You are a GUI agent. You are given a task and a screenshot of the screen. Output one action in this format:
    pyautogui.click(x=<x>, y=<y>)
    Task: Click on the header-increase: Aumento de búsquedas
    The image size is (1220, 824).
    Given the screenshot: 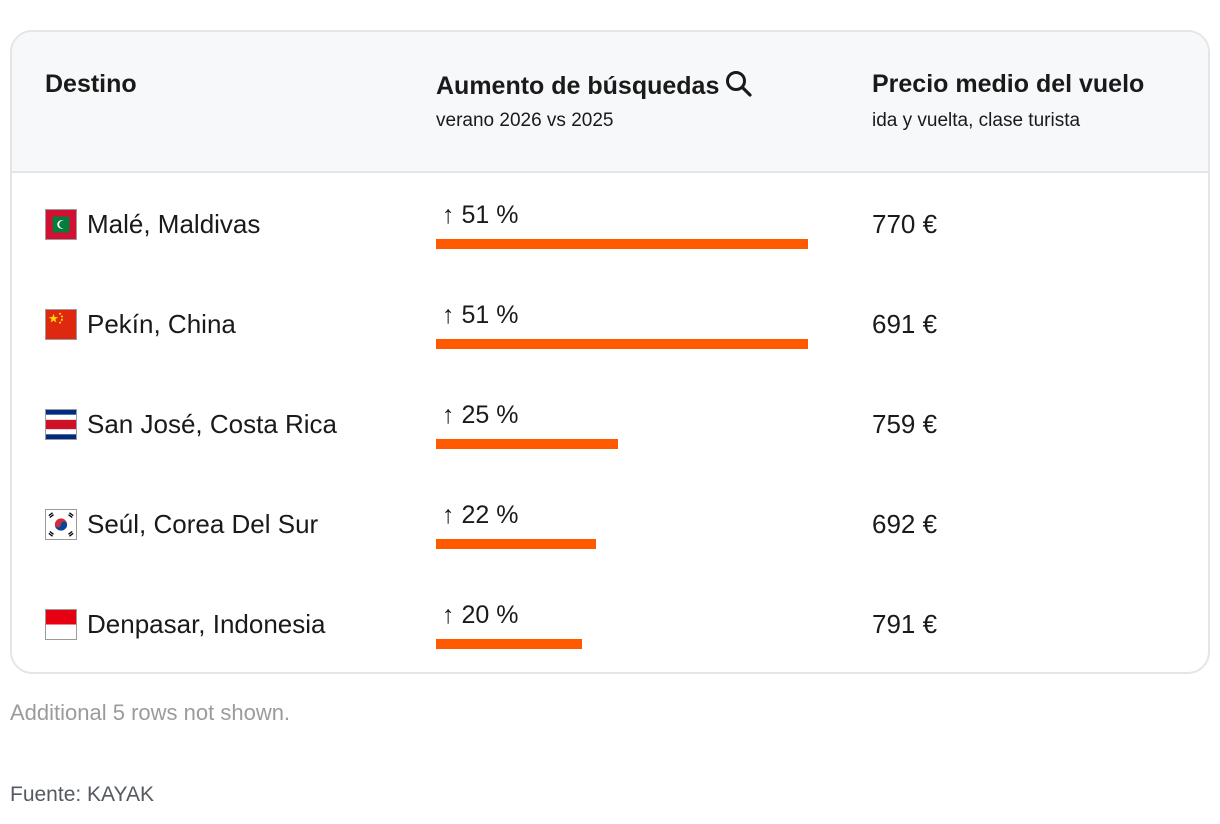 What is the action you would take?
    pyautogui.click(x=594, y=87)
    